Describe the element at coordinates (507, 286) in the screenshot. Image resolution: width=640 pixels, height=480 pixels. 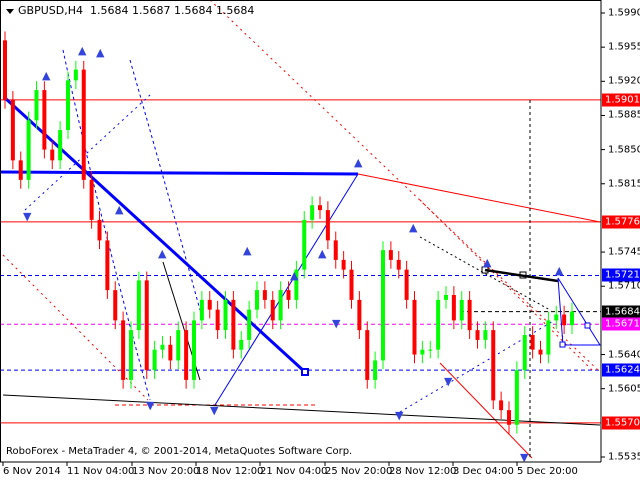
I see `red-dotted-trendline-right` at that location.